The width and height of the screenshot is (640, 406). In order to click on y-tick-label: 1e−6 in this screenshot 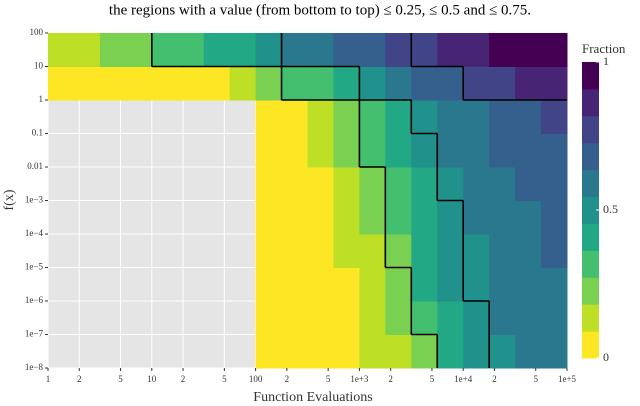, I will do `click(34, 300)`.